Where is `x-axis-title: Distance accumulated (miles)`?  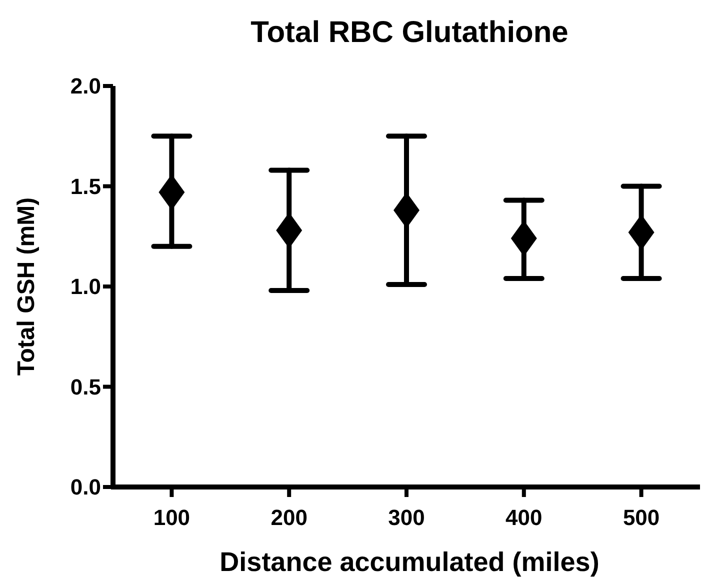 x-axis-title: Distance accumulated (miles) is located at coordinates (410, 562).